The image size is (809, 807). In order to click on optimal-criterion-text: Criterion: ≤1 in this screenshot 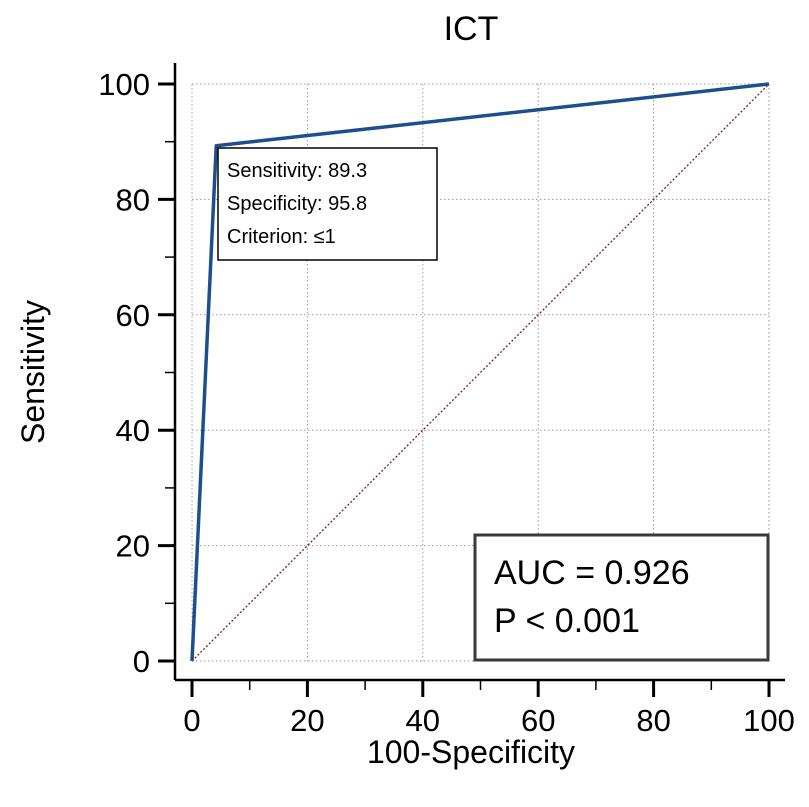, I will do `click(281, 237)`.